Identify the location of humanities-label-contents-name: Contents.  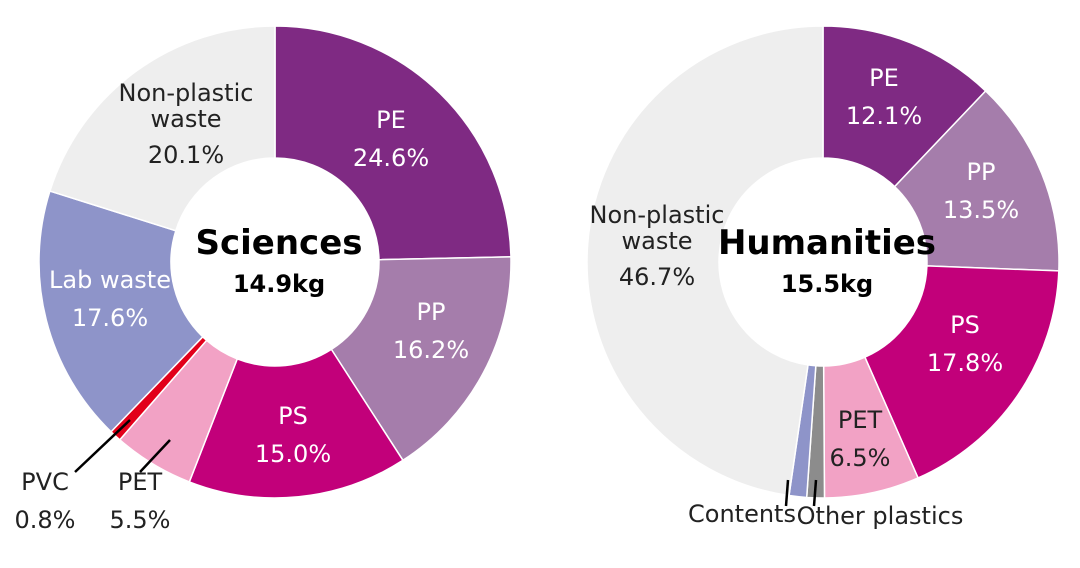
(742, 514).